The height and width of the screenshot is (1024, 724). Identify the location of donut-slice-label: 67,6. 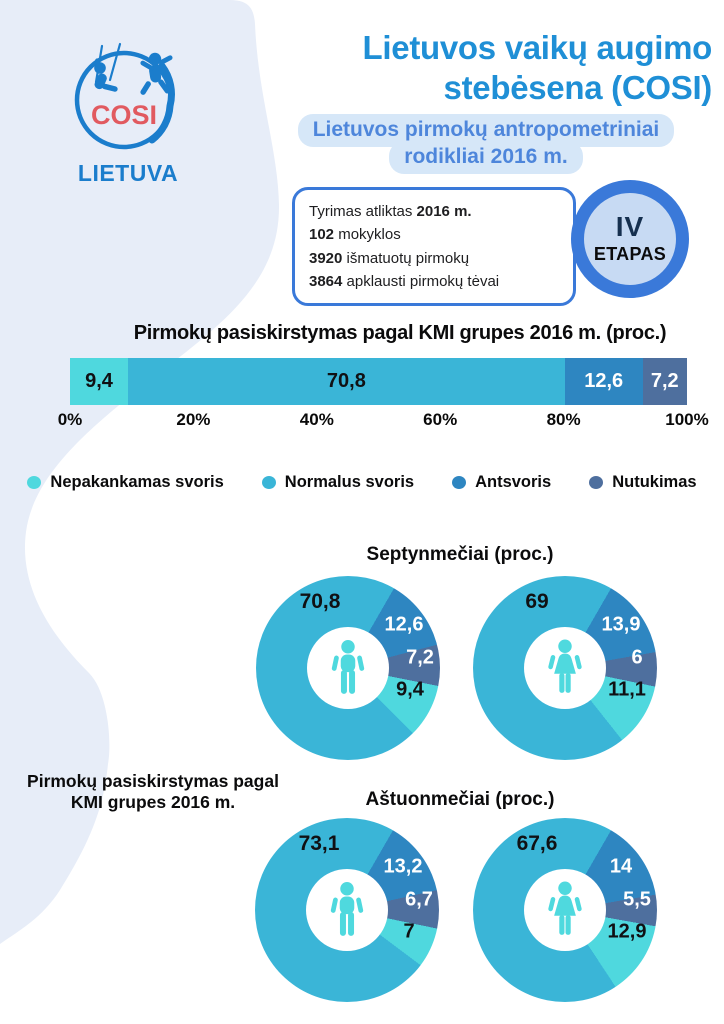
(537, 843).